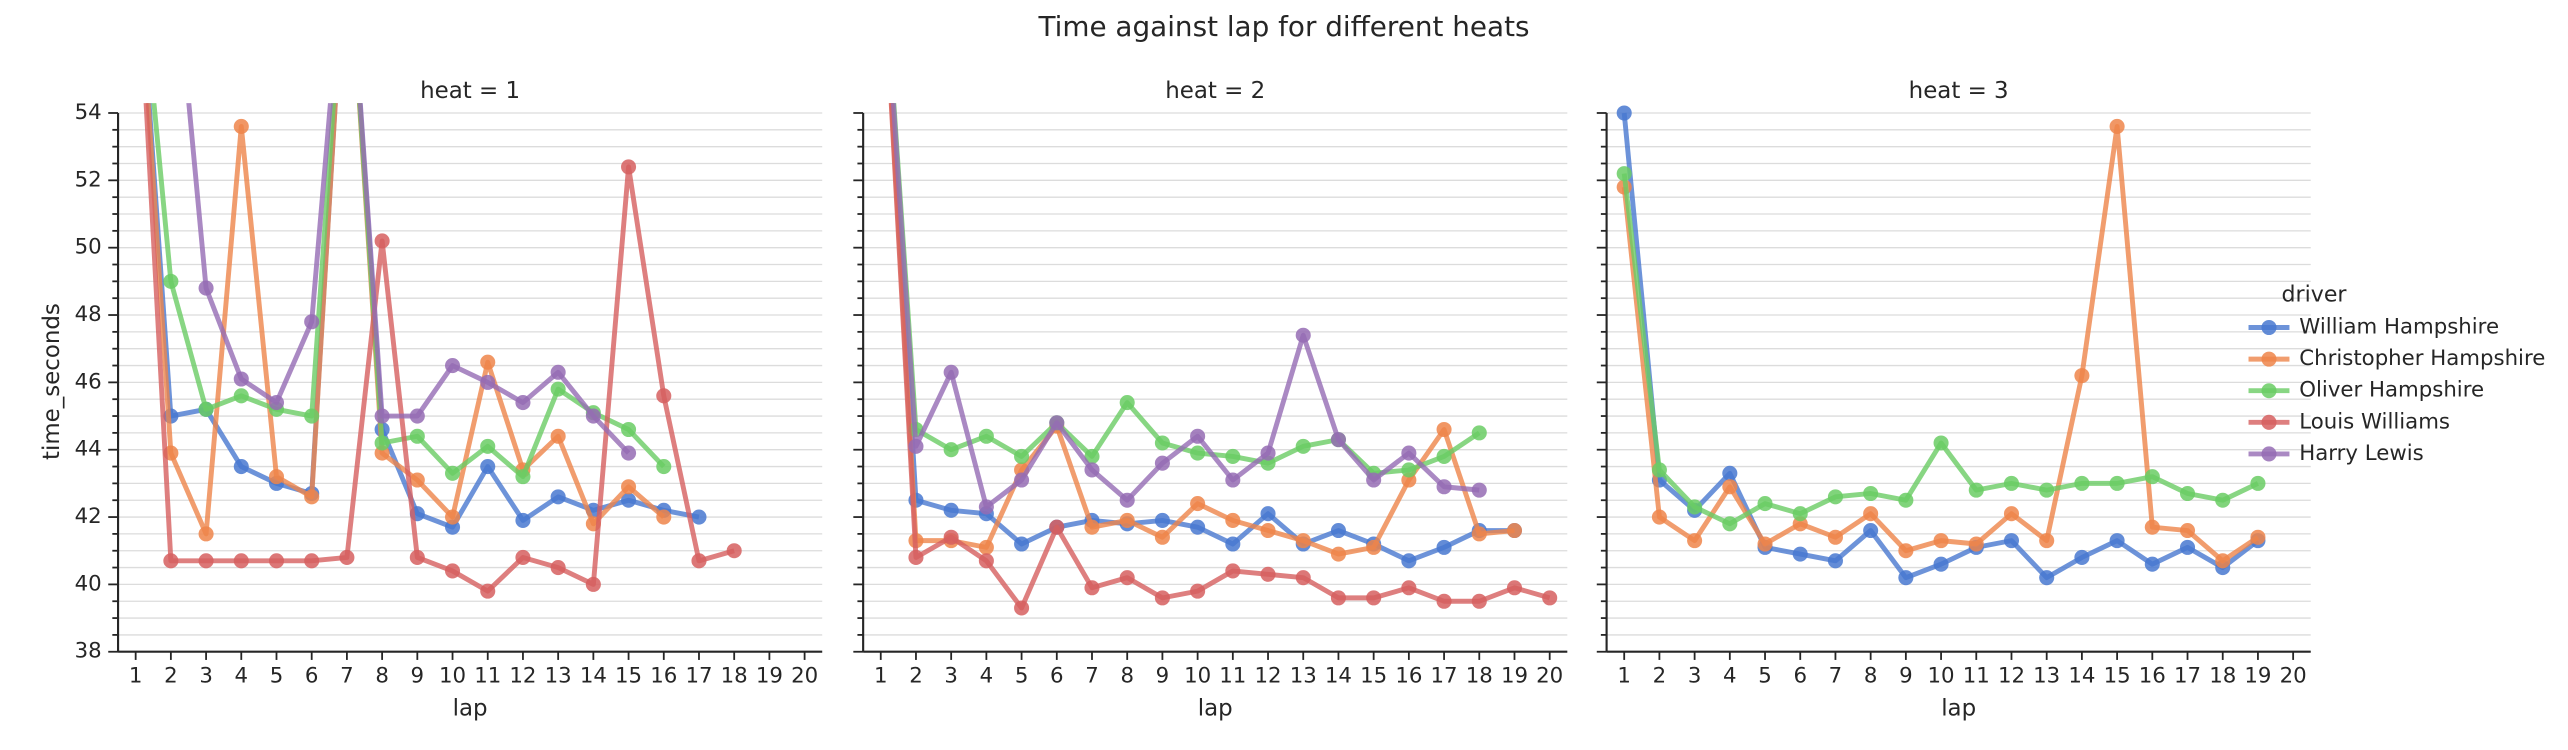 The height and width of the screenshot is (750, 2568). Describe the element at coordinates (382, 675) in the screenshot. I see `x-tick-label: 8` at that location.